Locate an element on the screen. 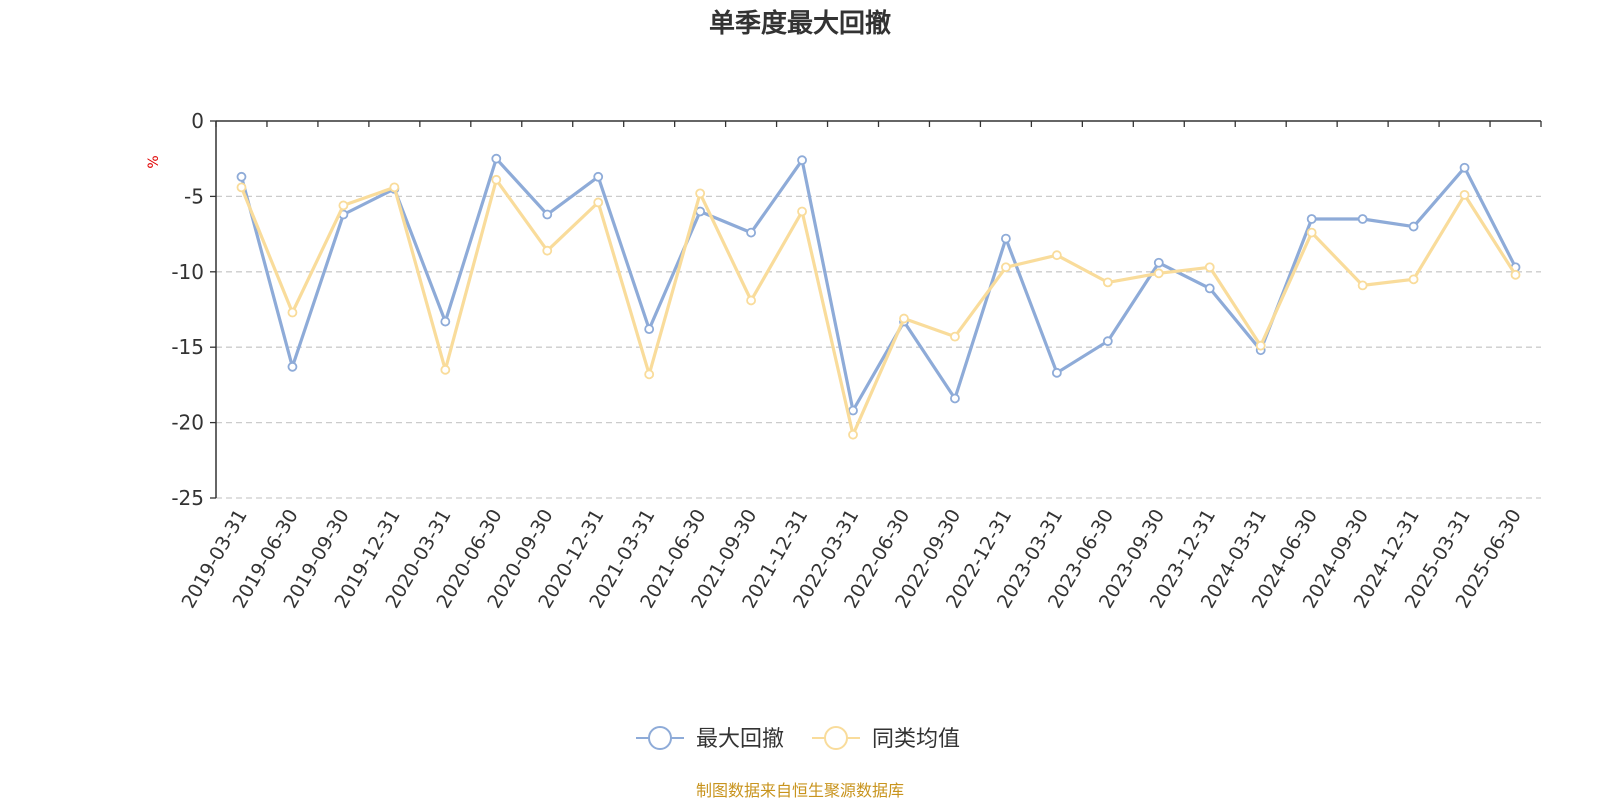 The width and height of the screenshot is (1600, 800). data-source-note: 制图数据来自恒生聚源数据库 is located at coordinates (800, 790).